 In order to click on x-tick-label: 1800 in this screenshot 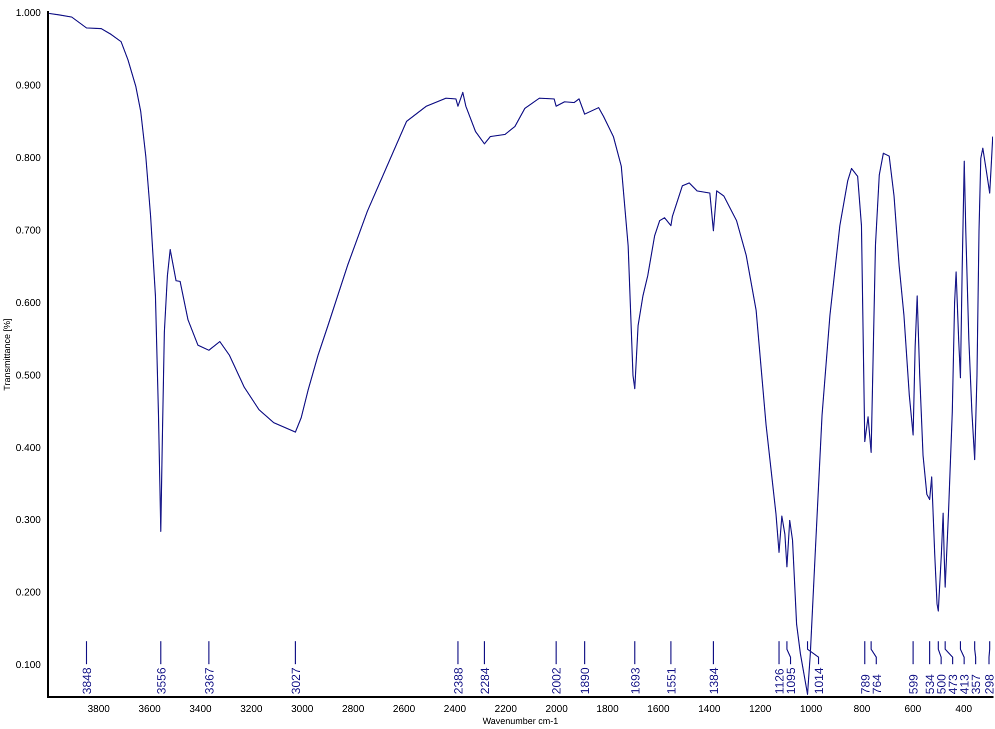, I will do `click(608, 709)`.